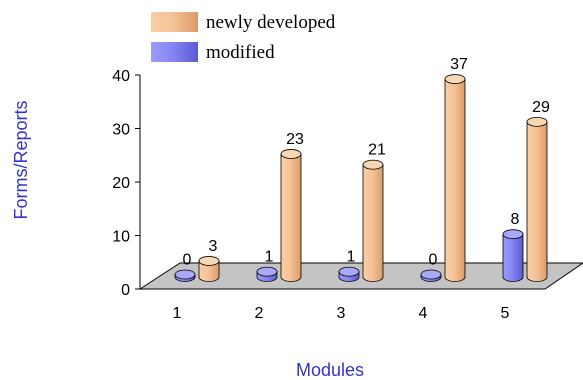  I want to click on y-axis-ticks: 0 10 20 30 40, so click(126, 183).